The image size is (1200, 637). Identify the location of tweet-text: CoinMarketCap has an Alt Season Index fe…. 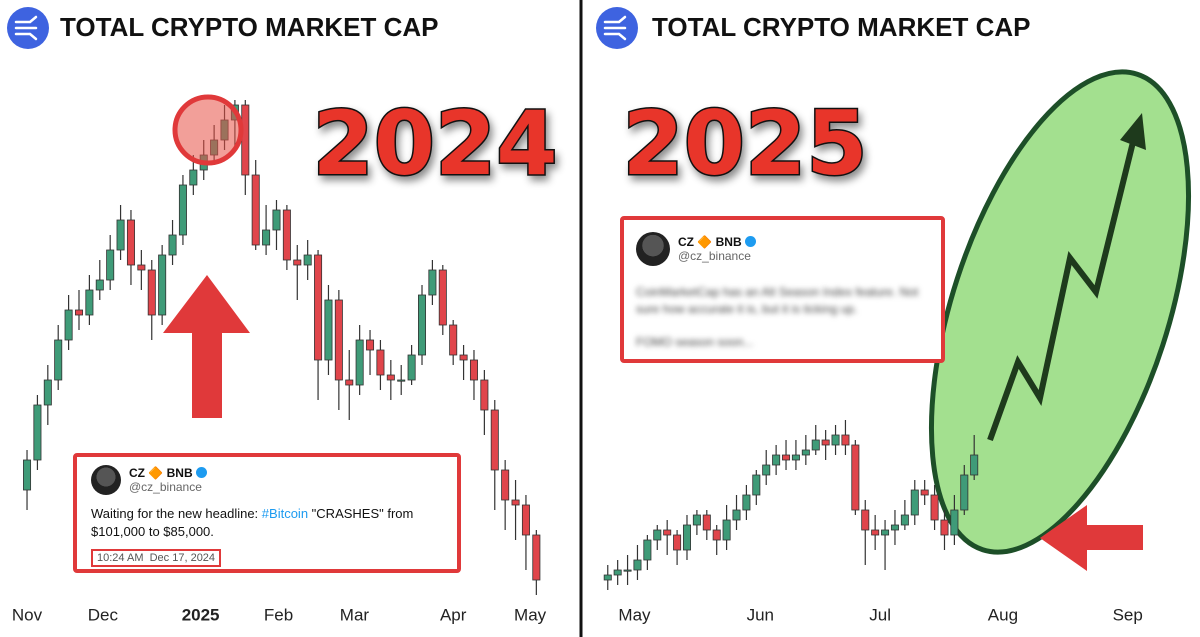
(777, 300).